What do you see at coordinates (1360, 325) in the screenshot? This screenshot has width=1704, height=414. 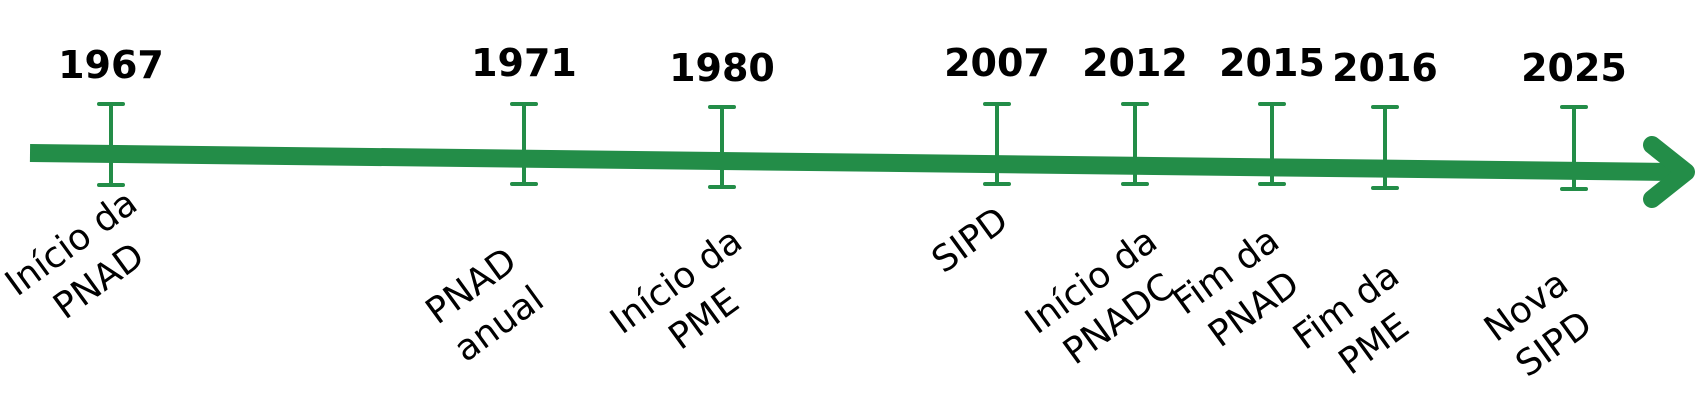 I see `event-description: Fim daPME` at bounding box center [1360, 325].